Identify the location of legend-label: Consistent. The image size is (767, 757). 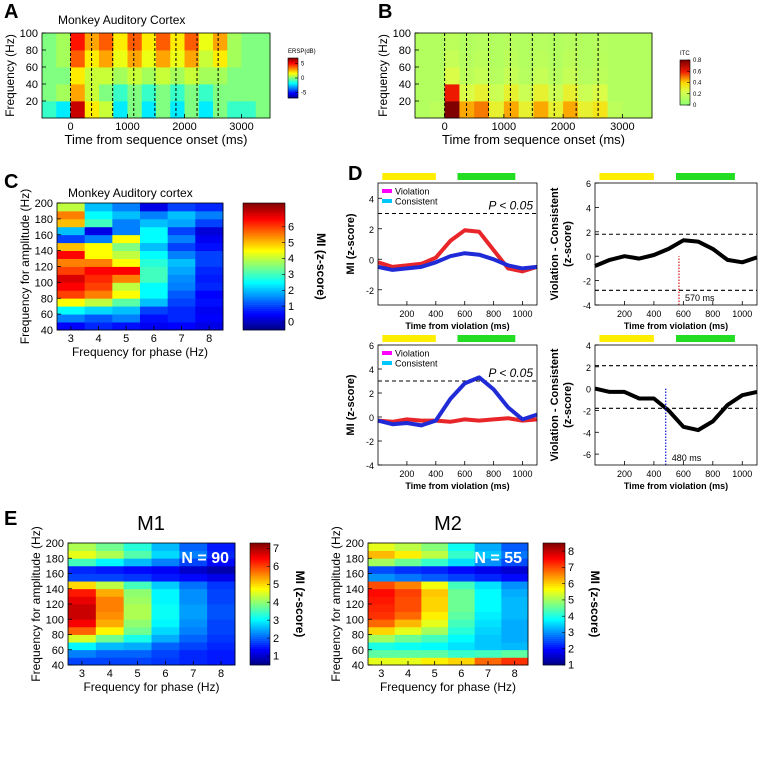
(416, 364).